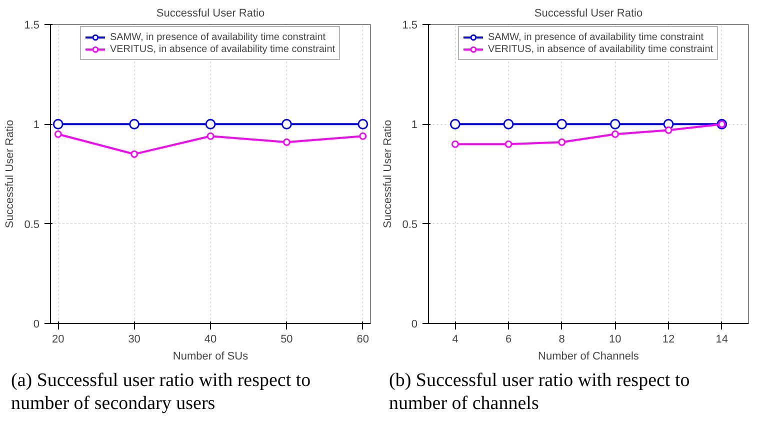  Describe the element at coordinates (539, 393) in the screenshot. I see `text: (b) Successful user ratio with respect to number of channels` at that location.